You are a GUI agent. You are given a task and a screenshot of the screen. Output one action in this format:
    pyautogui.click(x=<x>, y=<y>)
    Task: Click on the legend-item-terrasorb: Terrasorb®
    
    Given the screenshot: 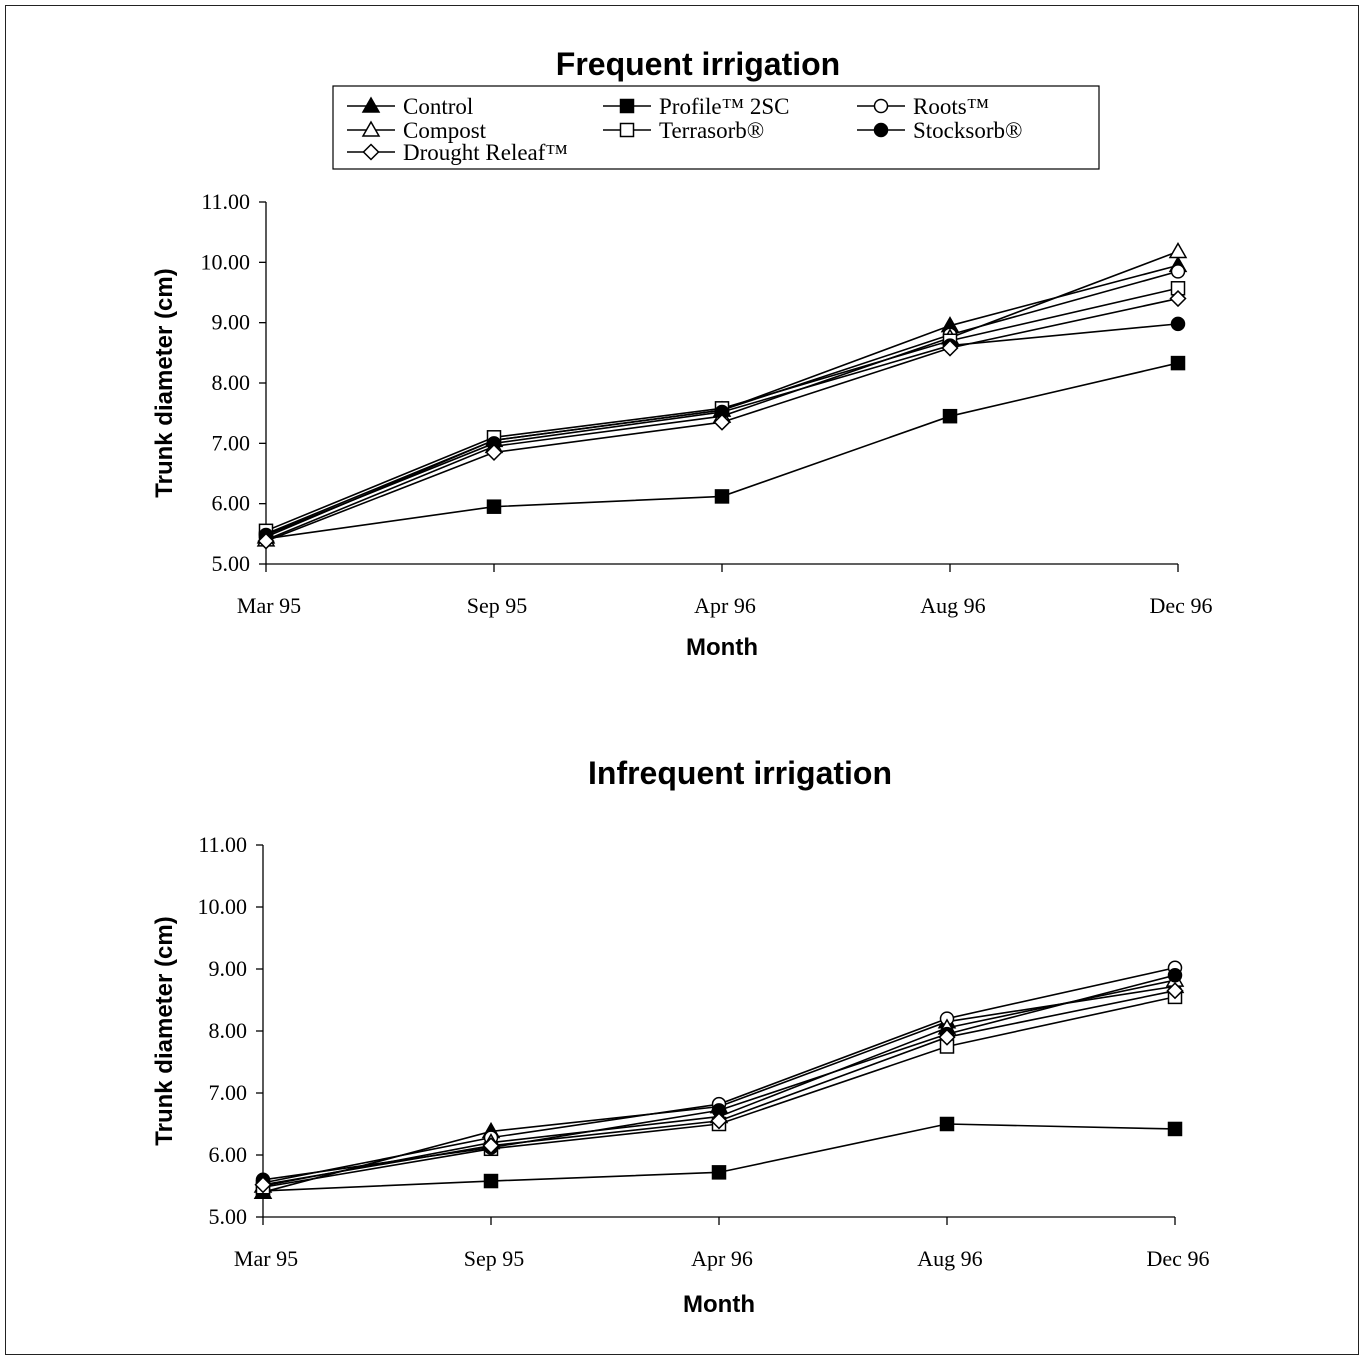 What is the action you would take?
    pyautogui.click(x=683, y=130)
    